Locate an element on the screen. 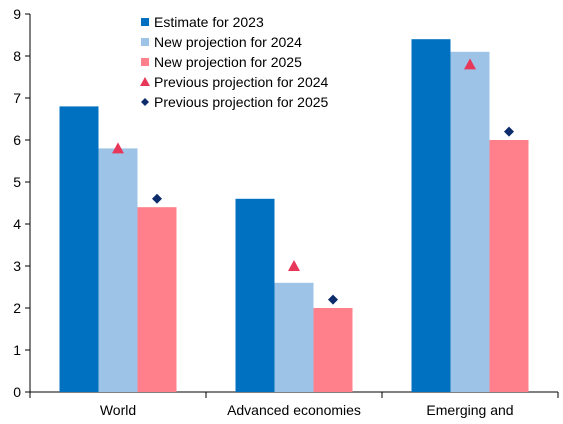  y-tick-label: 1 is located at coordinates (17, 350).